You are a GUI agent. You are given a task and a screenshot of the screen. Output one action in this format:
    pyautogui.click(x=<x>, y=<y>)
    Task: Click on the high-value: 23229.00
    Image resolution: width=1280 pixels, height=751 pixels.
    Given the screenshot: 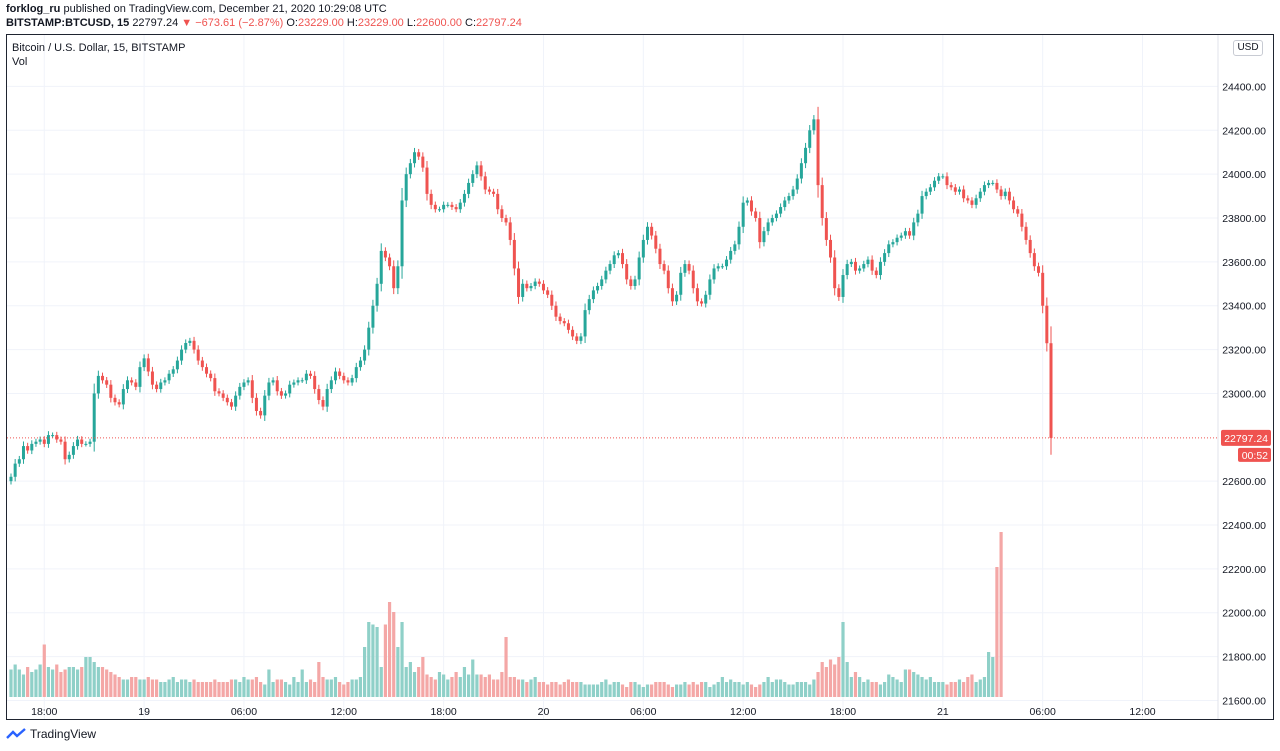 What is the action you would take?
    pyautogui.click(x=380, y=23)
    